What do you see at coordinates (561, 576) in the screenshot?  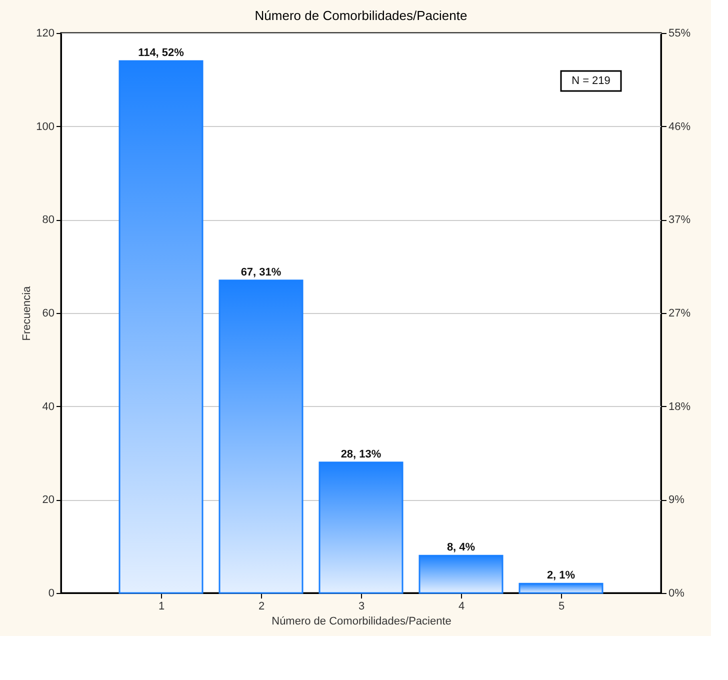 I see `data-label: 2, 1%` at bounding box center [561, 576].